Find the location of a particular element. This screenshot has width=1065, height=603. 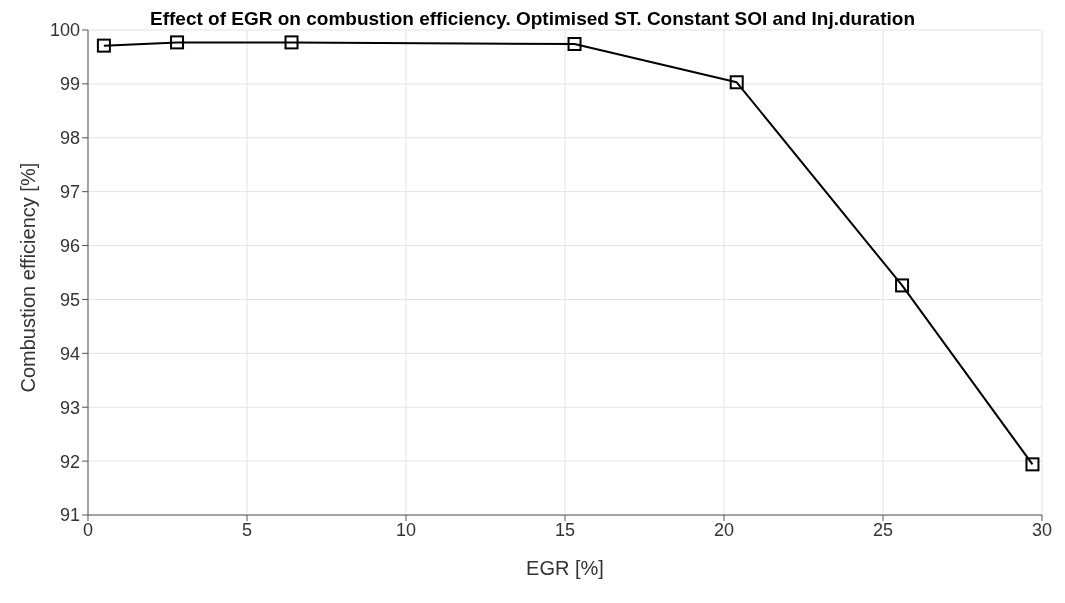

x-tick-label: 10 is located at coordinates (406, 529).